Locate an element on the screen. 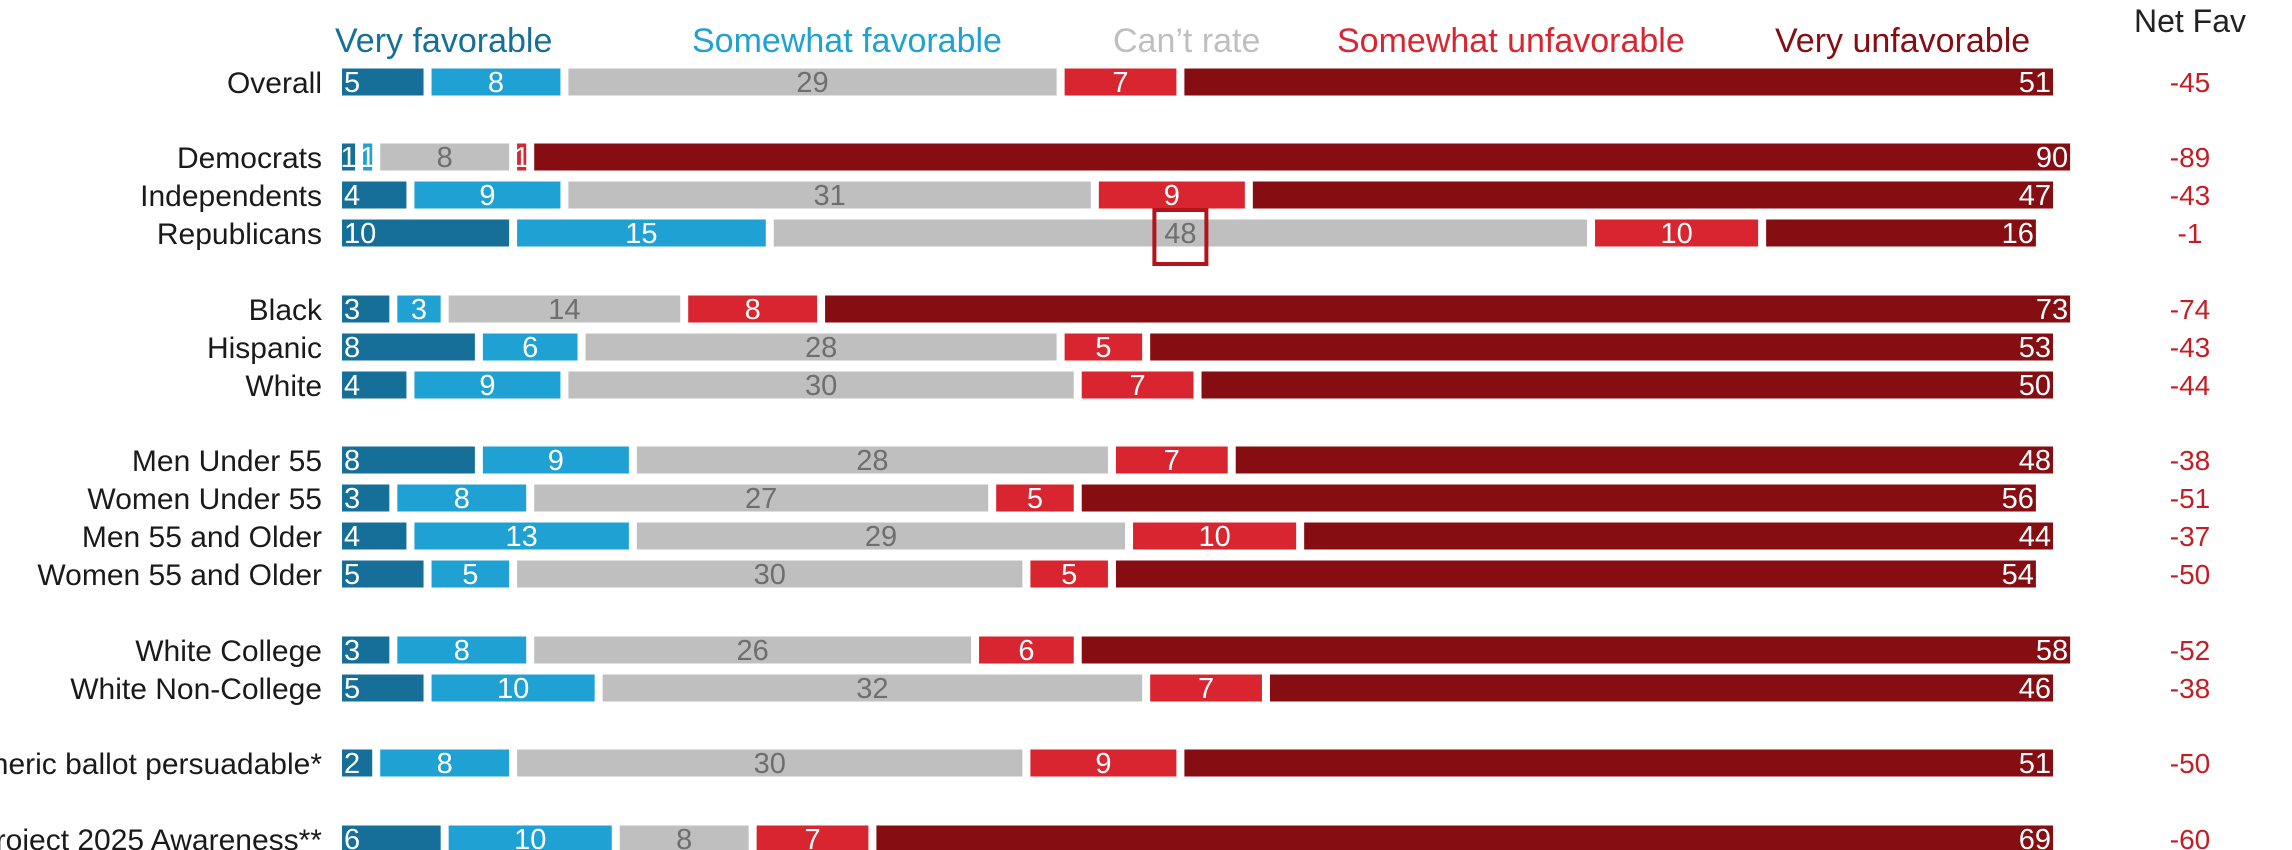  bar-white-non-college-very-favorable is located at coordinates (383, 688).